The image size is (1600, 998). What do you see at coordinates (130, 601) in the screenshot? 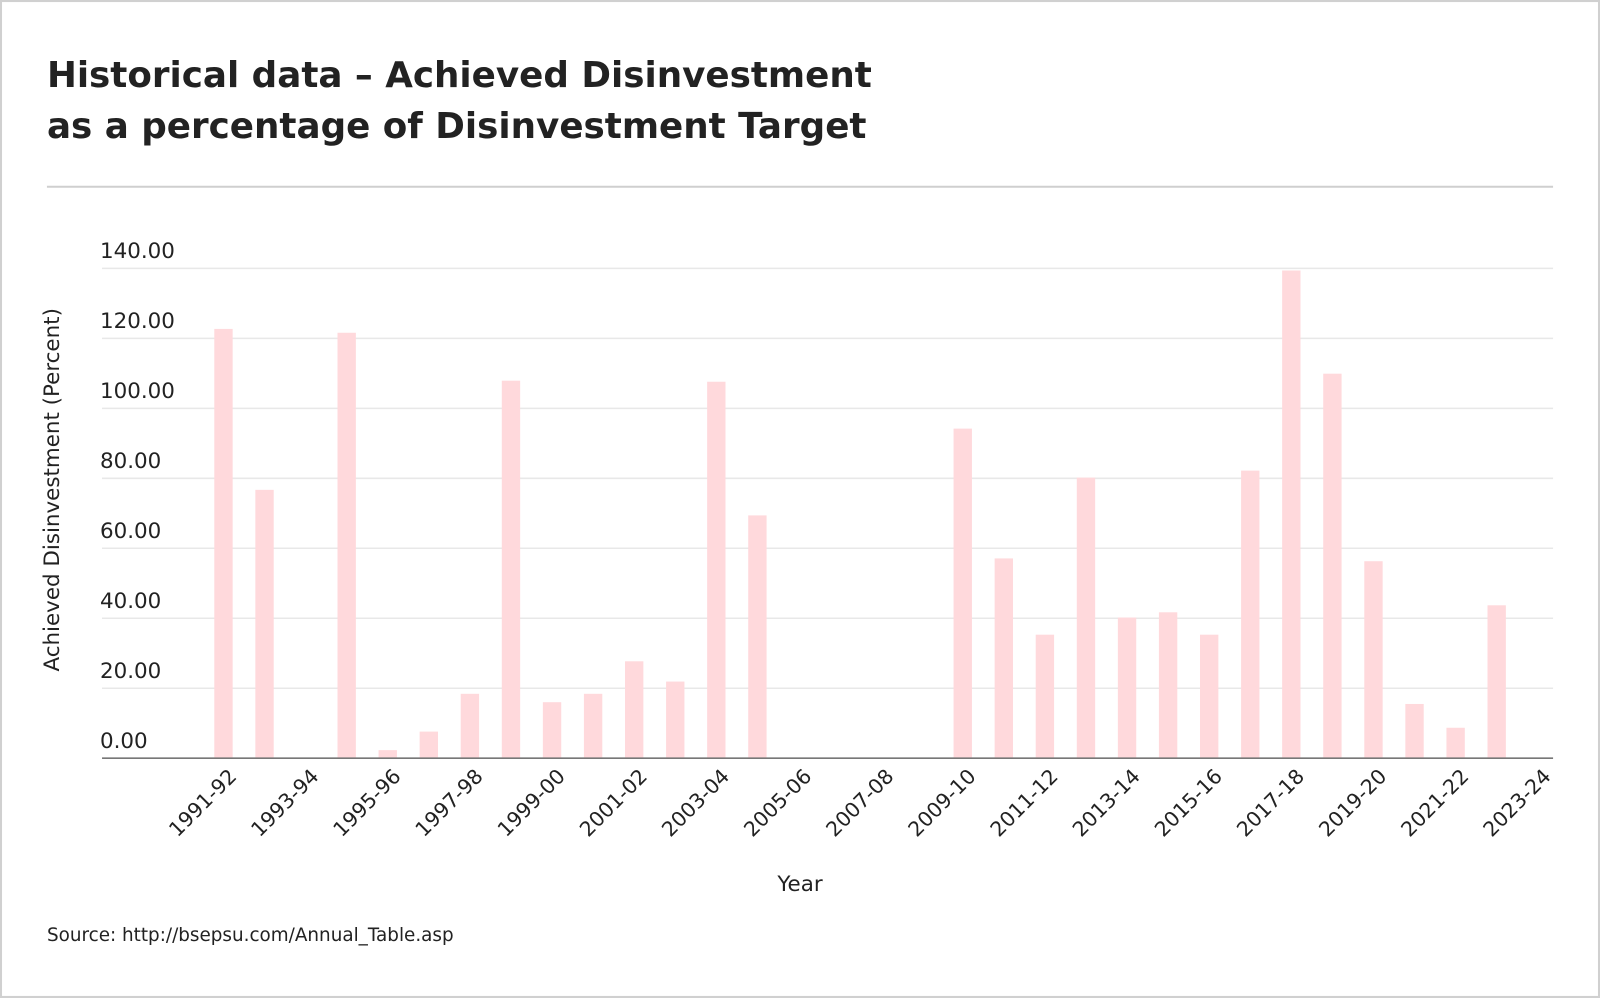
I see `y-tick-label: 40.00` at bounding box center [130, 601].